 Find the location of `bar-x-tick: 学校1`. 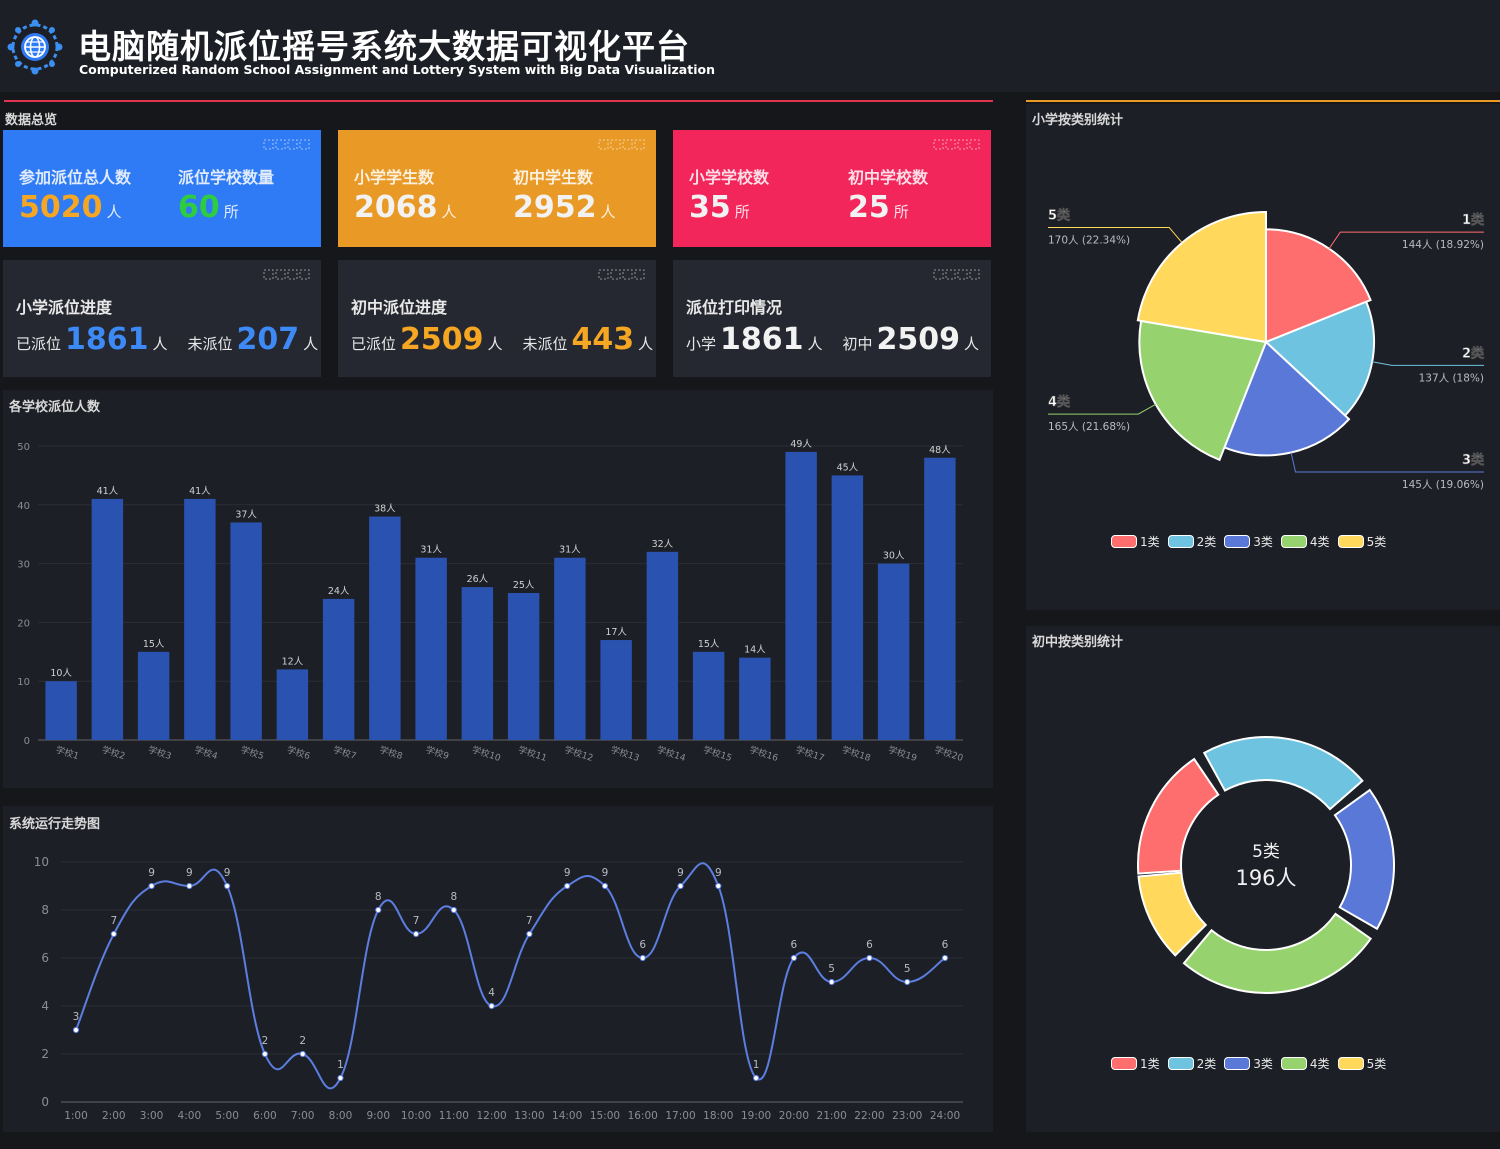

bar-x-tick: 学校1 is located at coordinates (67, 752).